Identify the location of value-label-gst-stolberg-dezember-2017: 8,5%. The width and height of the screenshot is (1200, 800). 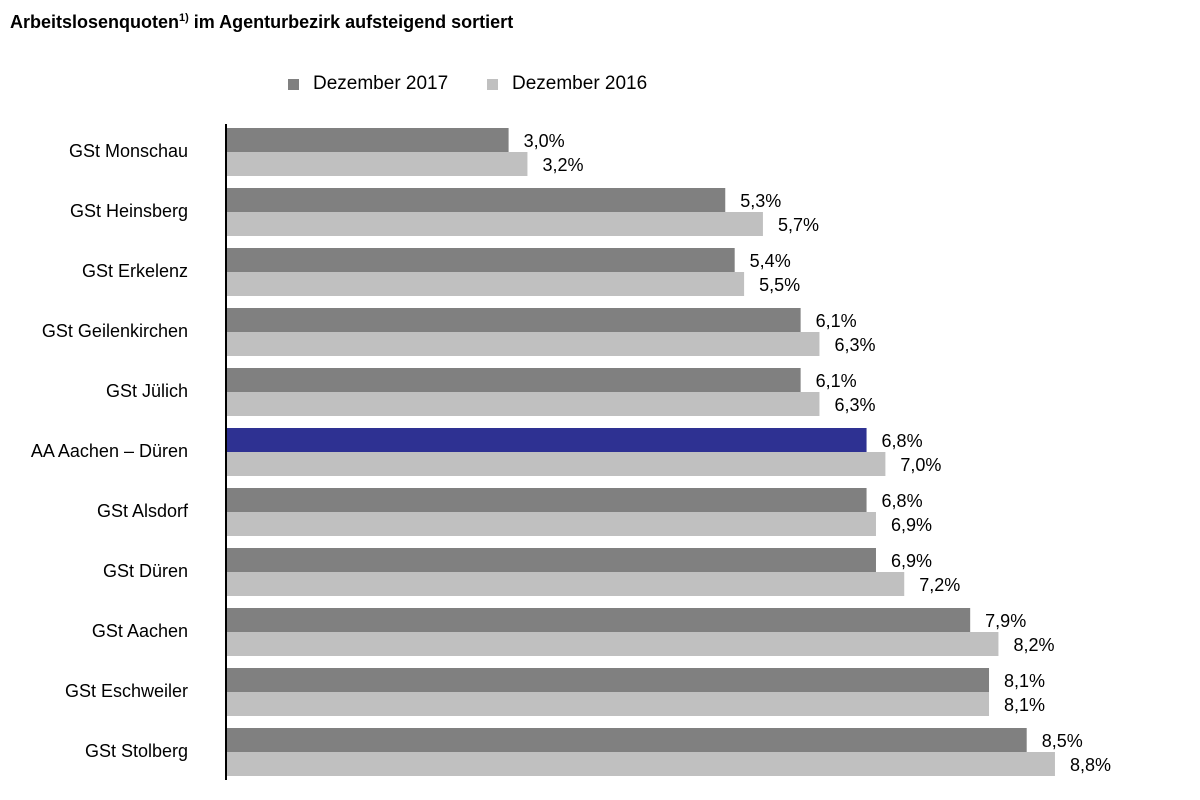
(1062, 741).